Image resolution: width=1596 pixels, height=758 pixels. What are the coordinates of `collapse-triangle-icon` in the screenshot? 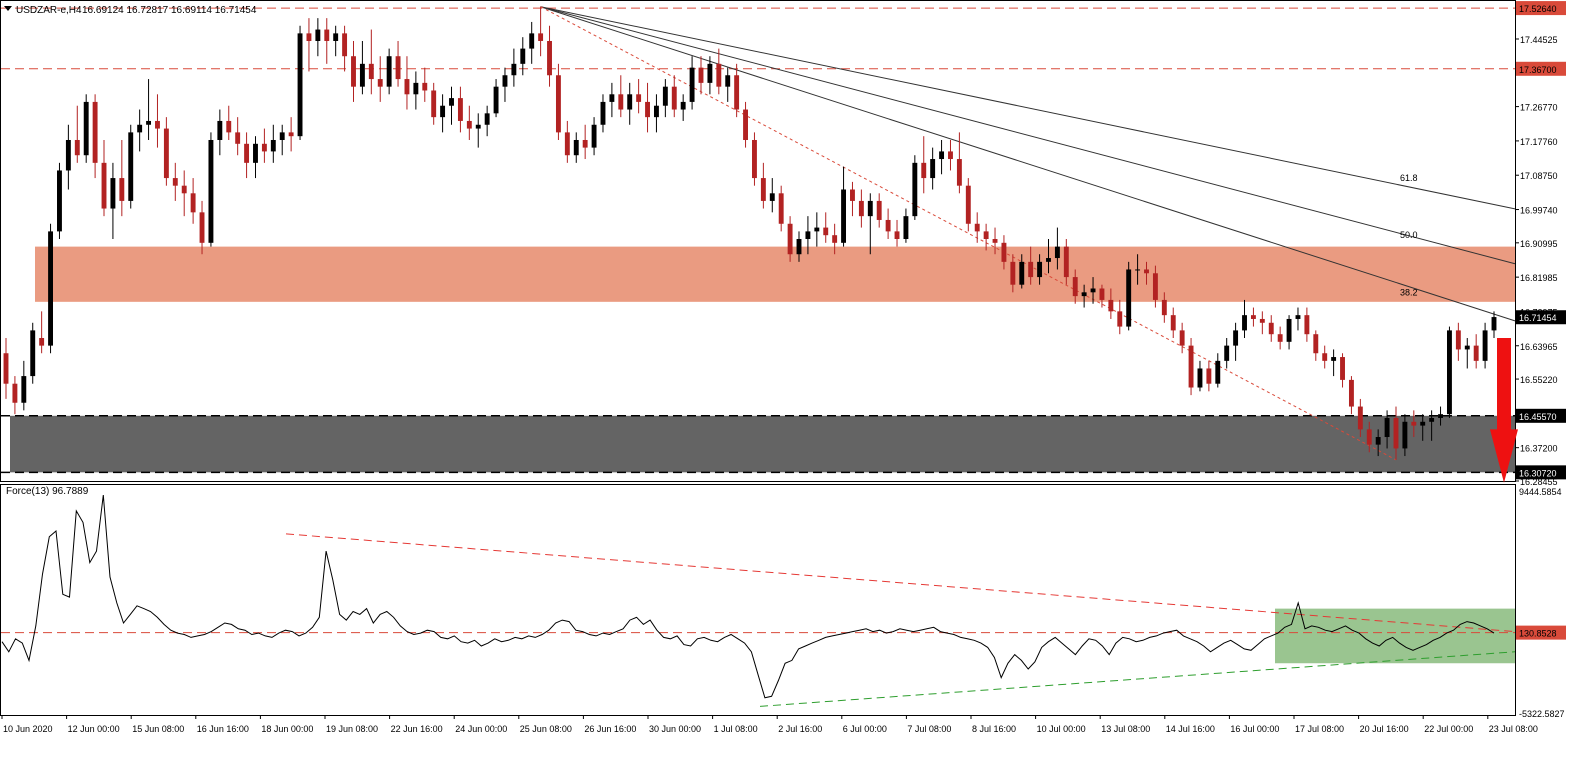 It's located at (8, 8).